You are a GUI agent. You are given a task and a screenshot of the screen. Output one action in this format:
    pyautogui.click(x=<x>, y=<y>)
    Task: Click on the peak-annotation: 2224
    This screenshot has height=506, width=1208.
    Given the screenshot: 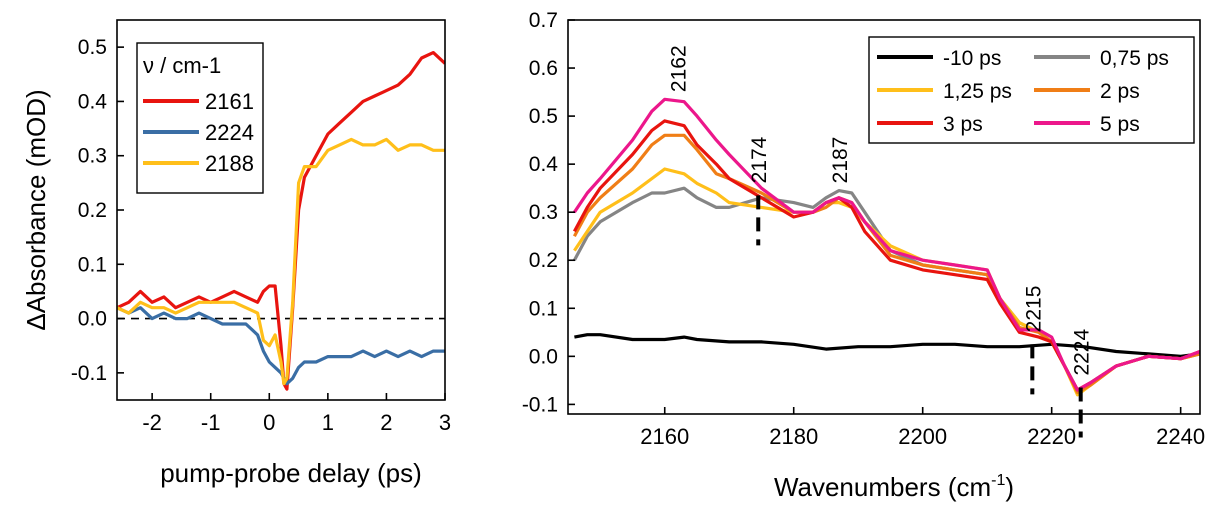 What is the action you would take?
    pyautogui.click(x=1082, y=352)
    